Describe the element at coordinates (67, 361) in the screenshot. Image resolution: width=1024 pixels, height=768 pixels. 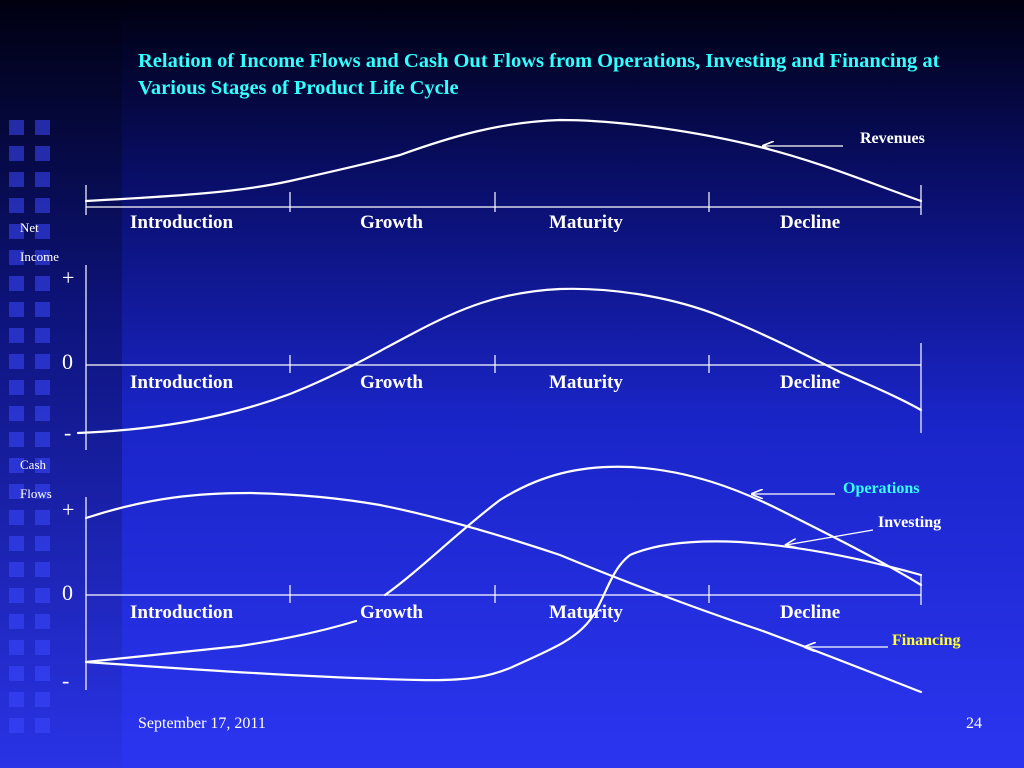
I see `net-income-zero: 0` at that location.